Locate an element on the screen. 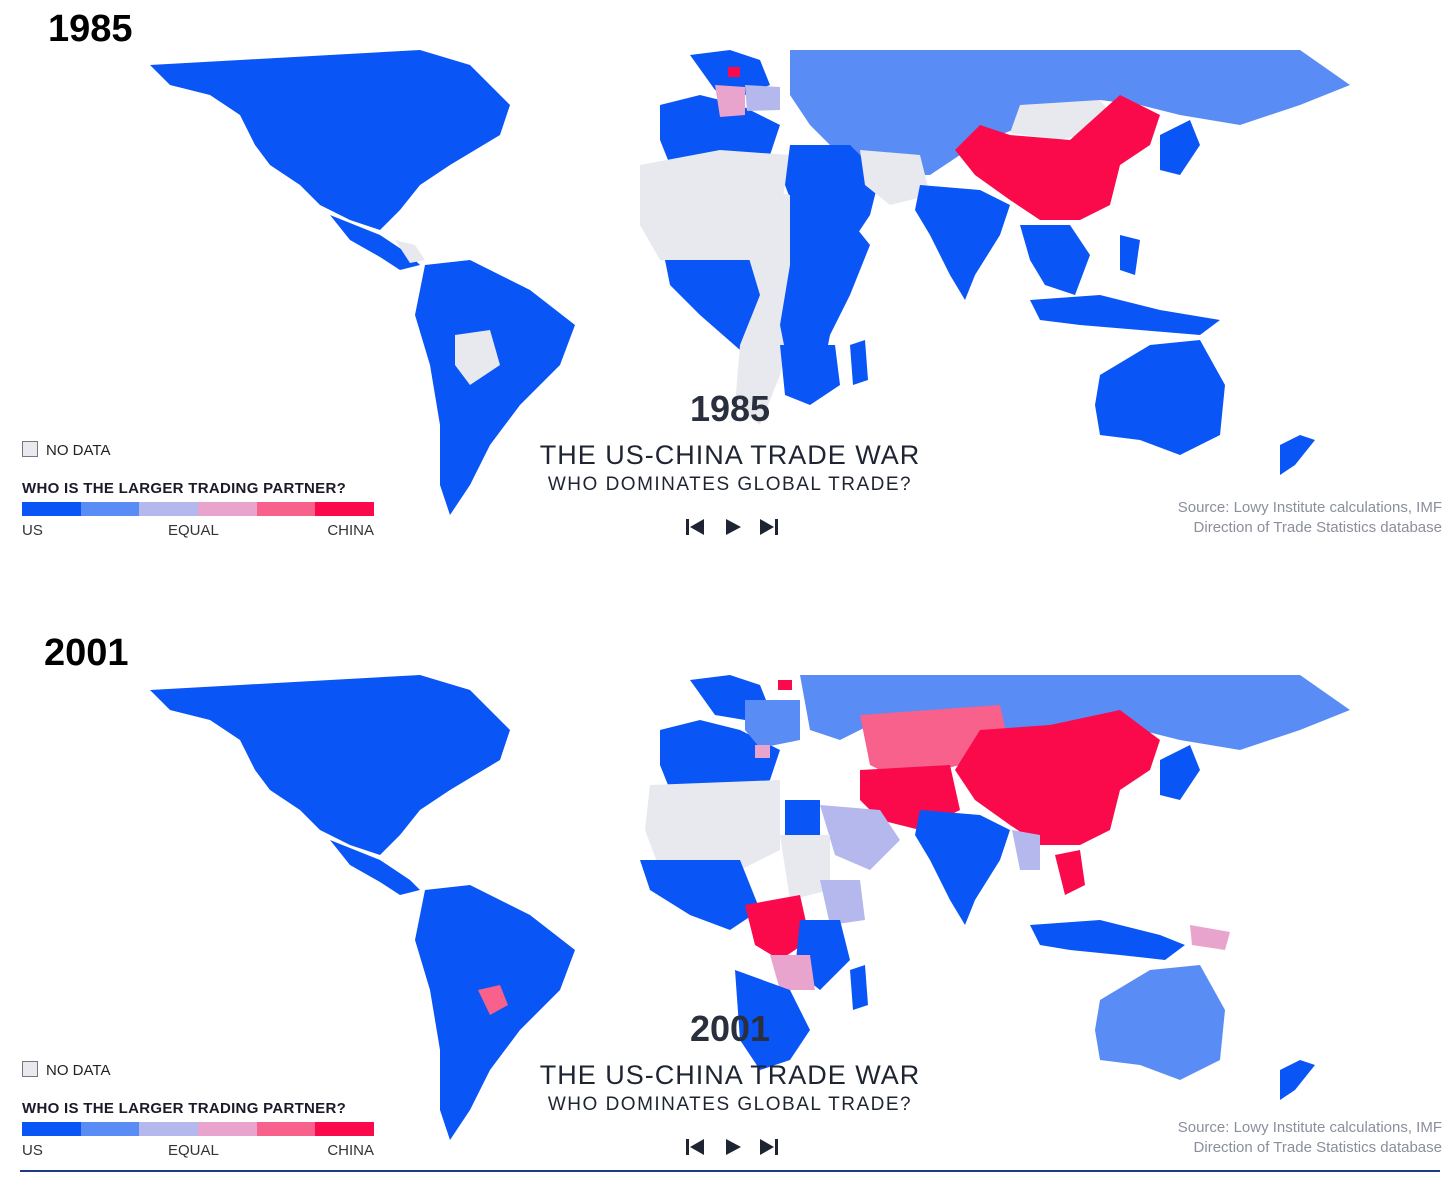  region-mexico-nodata is located at coordinates (410, 251).